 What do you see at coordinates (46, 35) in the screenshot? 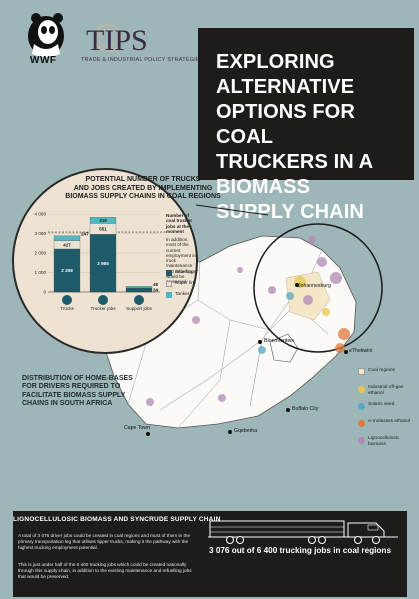
I see `wwf-panda-icon` at bounding box center [46, 35].